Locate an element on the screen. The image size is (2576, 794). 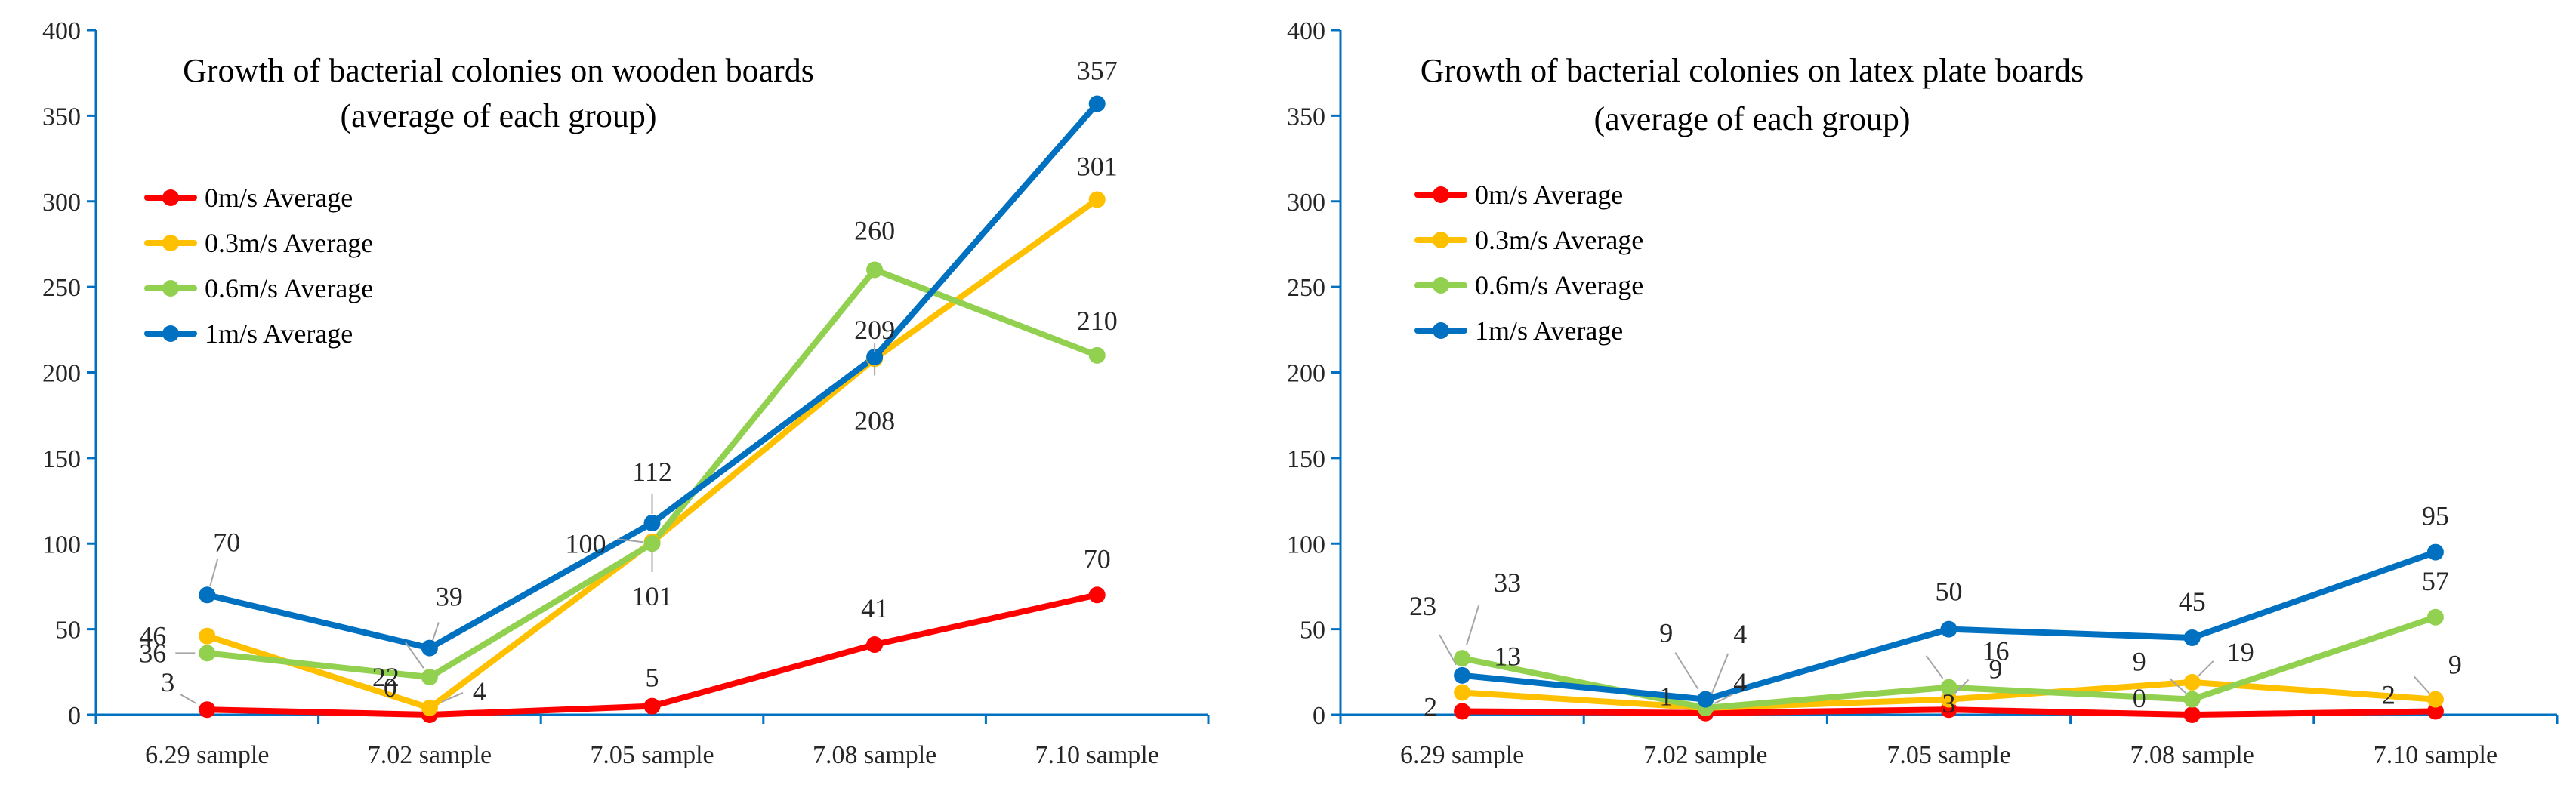
data-label: 41 is located at coordinates (874, 608).